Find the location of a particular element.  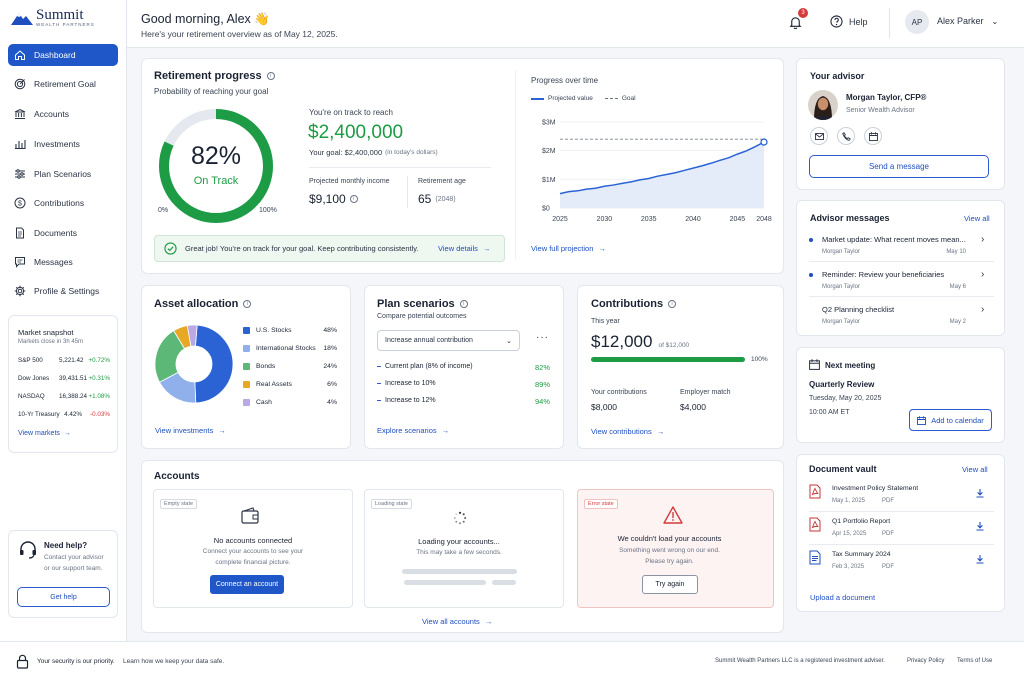

help-menu: Help is located at coordinates (849, 21).